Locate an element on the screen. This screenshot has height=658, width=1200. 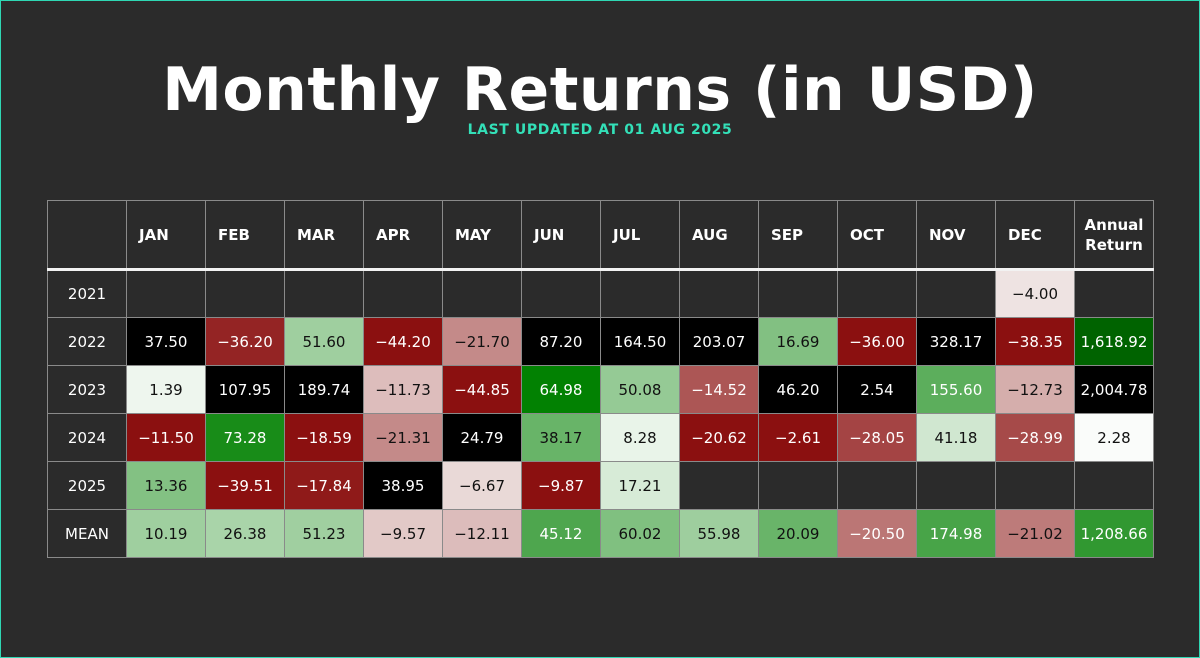
column-header-nov: NOV is located at coordinates (956, 235).